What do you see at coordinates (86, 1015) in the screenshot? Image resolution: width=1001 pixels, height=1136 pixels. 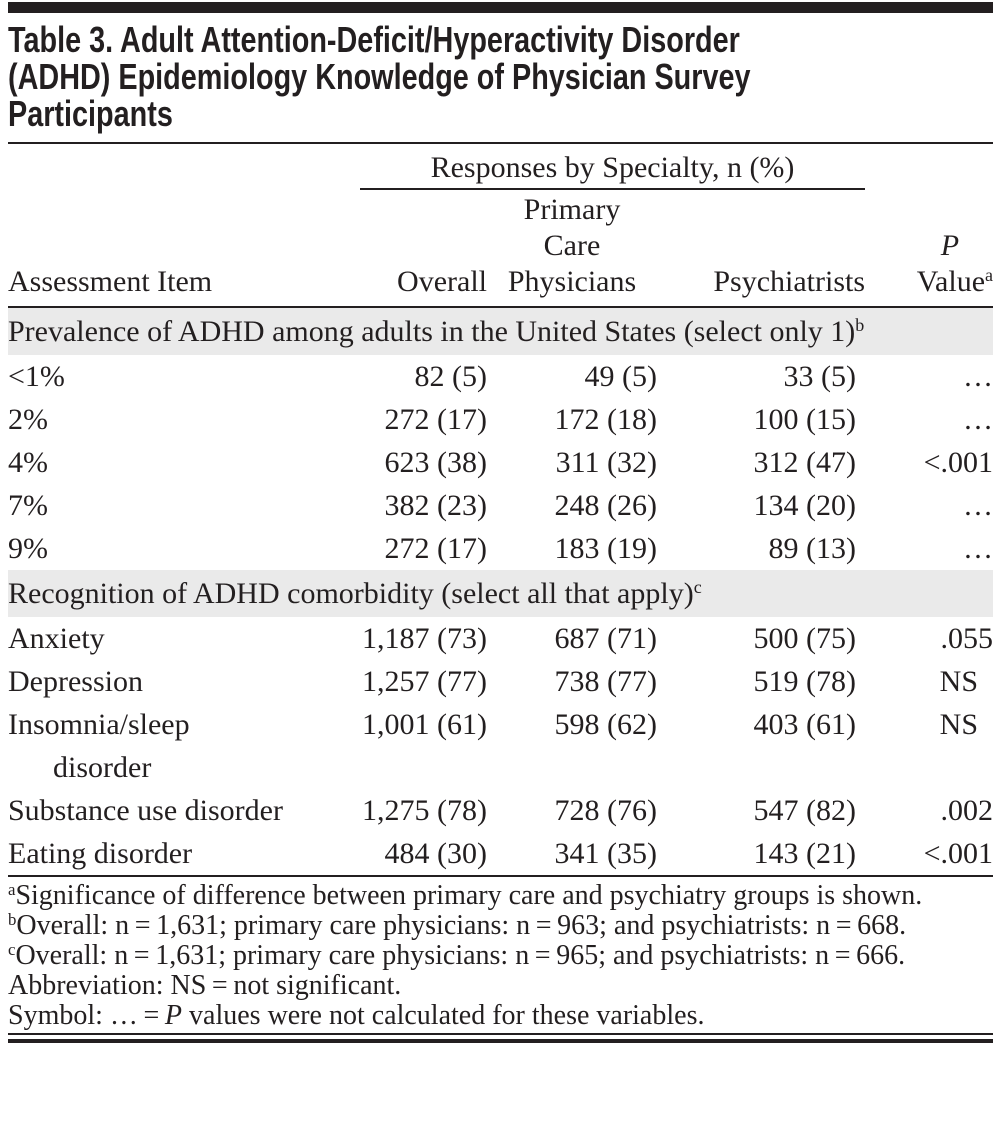 I see `footnote-text: Symbol: … =` at bounding box center [86, 1015].